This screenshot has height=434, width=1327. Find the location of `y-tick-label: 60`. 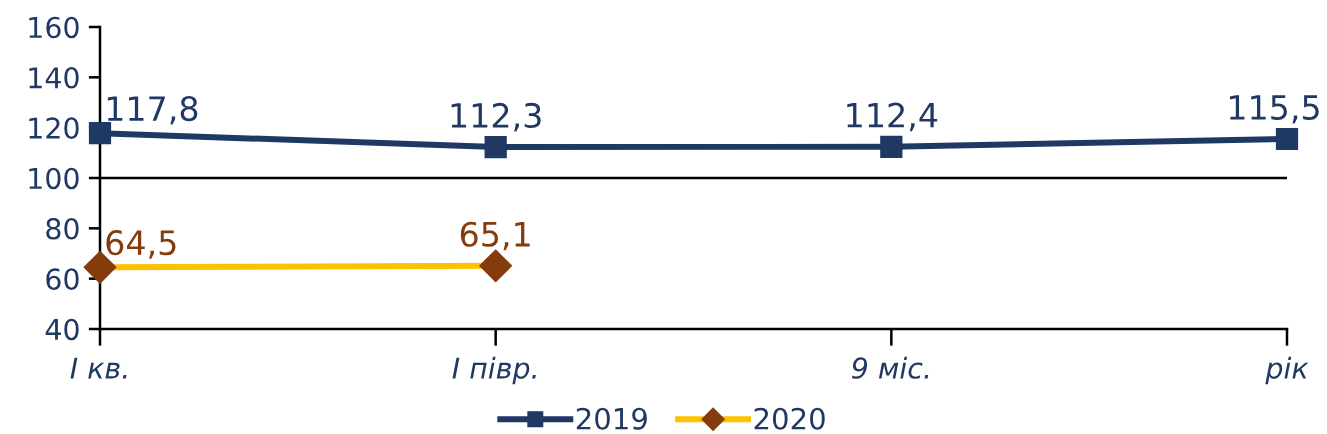

y-tick-label: 60 is located at coordinates (62, 279).